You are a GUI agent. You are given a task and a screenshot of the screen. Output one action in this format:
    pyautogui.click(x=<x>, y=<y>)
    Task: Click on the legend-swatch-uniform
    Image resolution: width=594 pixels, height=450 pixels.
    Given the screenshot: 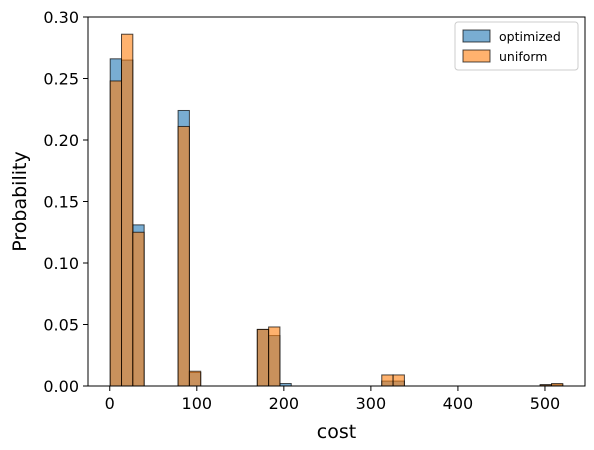 What is the action you would take?
    pyautogui.click(x=476, y=56)
    